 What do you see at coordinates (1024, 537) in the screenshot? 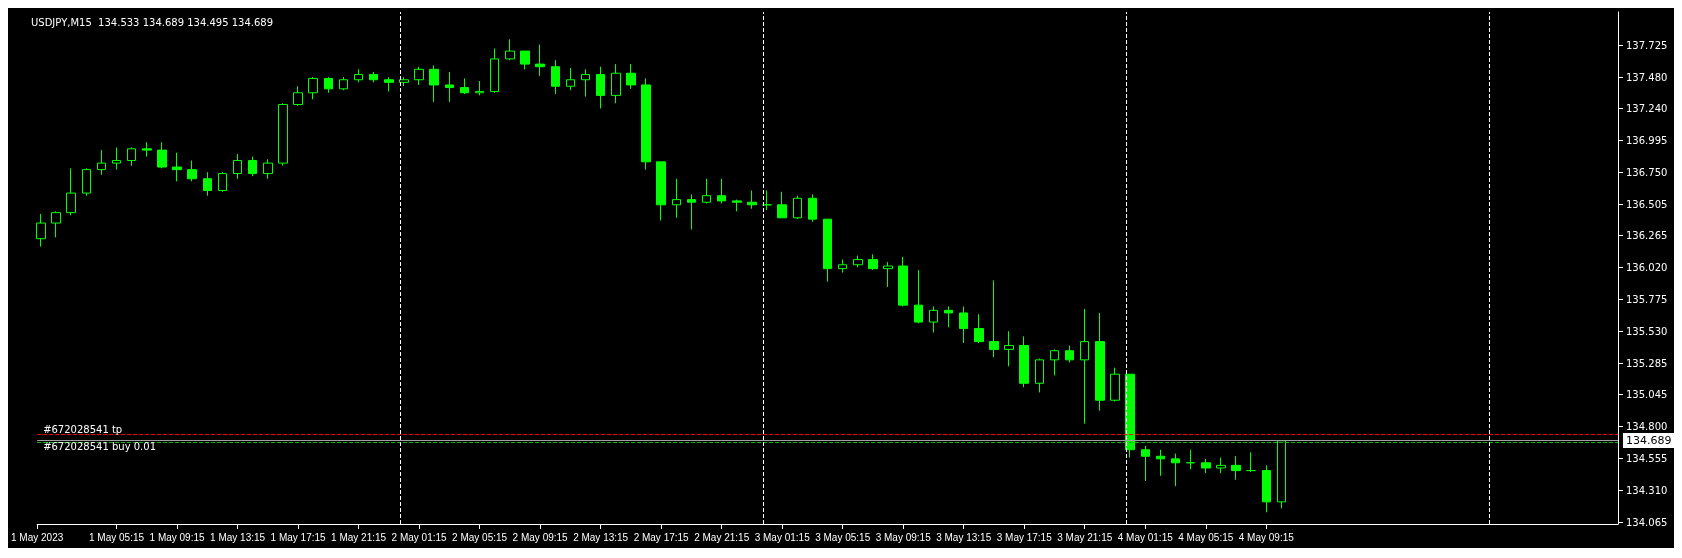
I see `x-tick-label: 3 May 17:15` at bounding box center [1024, 537].